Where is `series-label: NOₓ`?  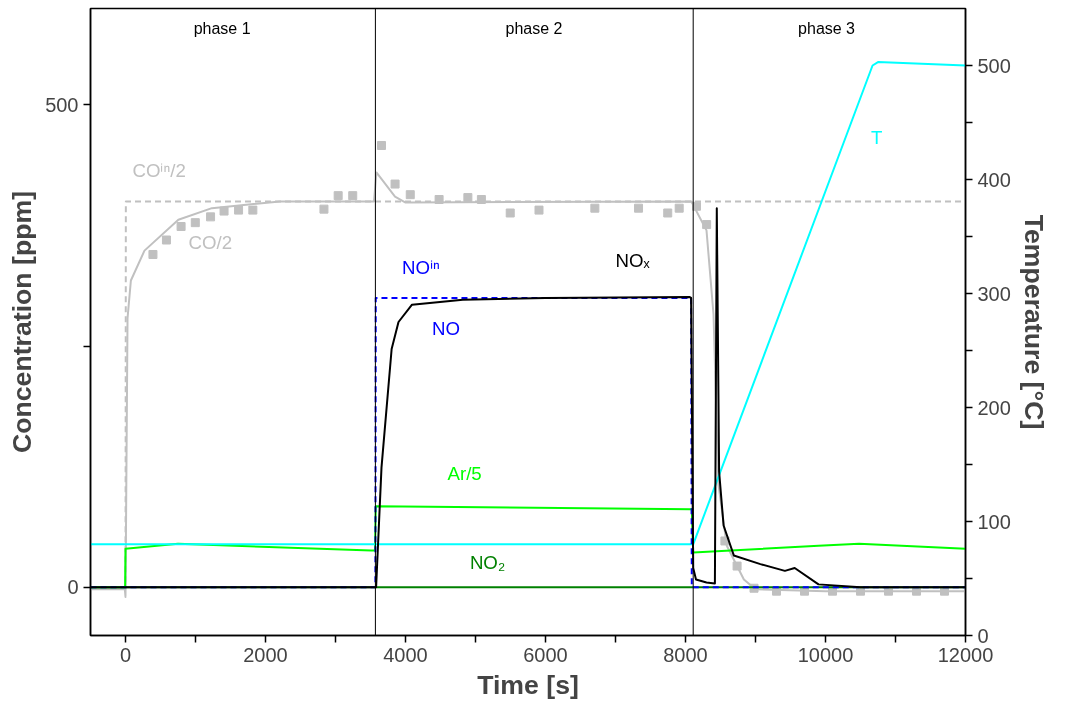
series-label: NOₓ is located at coordinates (633, 260).